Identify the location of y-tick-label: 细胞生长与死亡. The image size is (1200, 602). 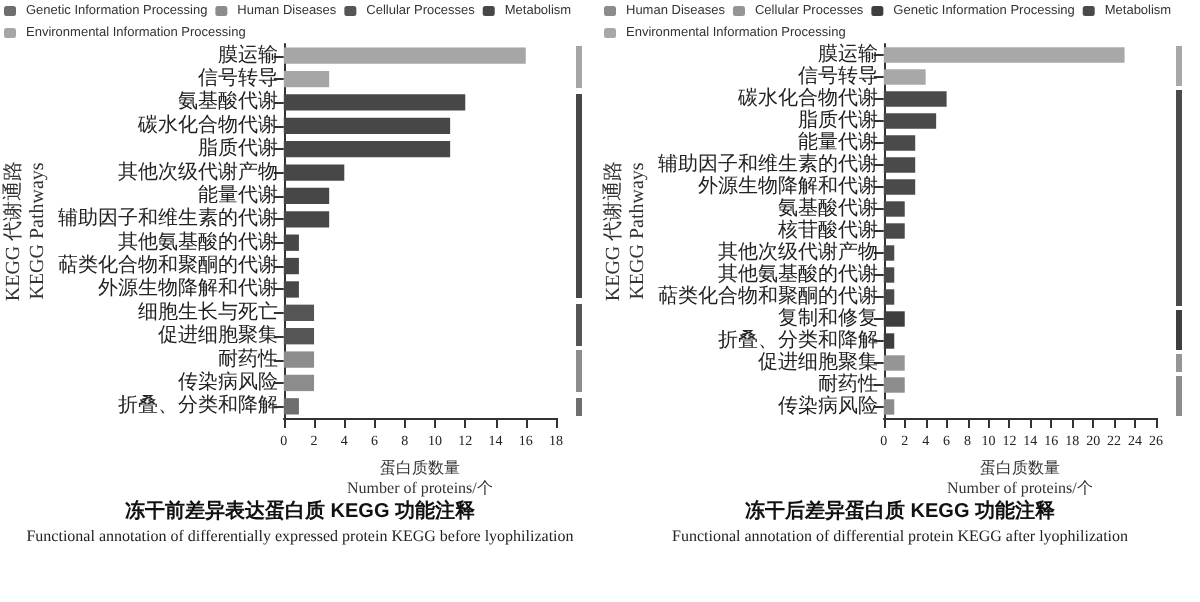
(207, 311).